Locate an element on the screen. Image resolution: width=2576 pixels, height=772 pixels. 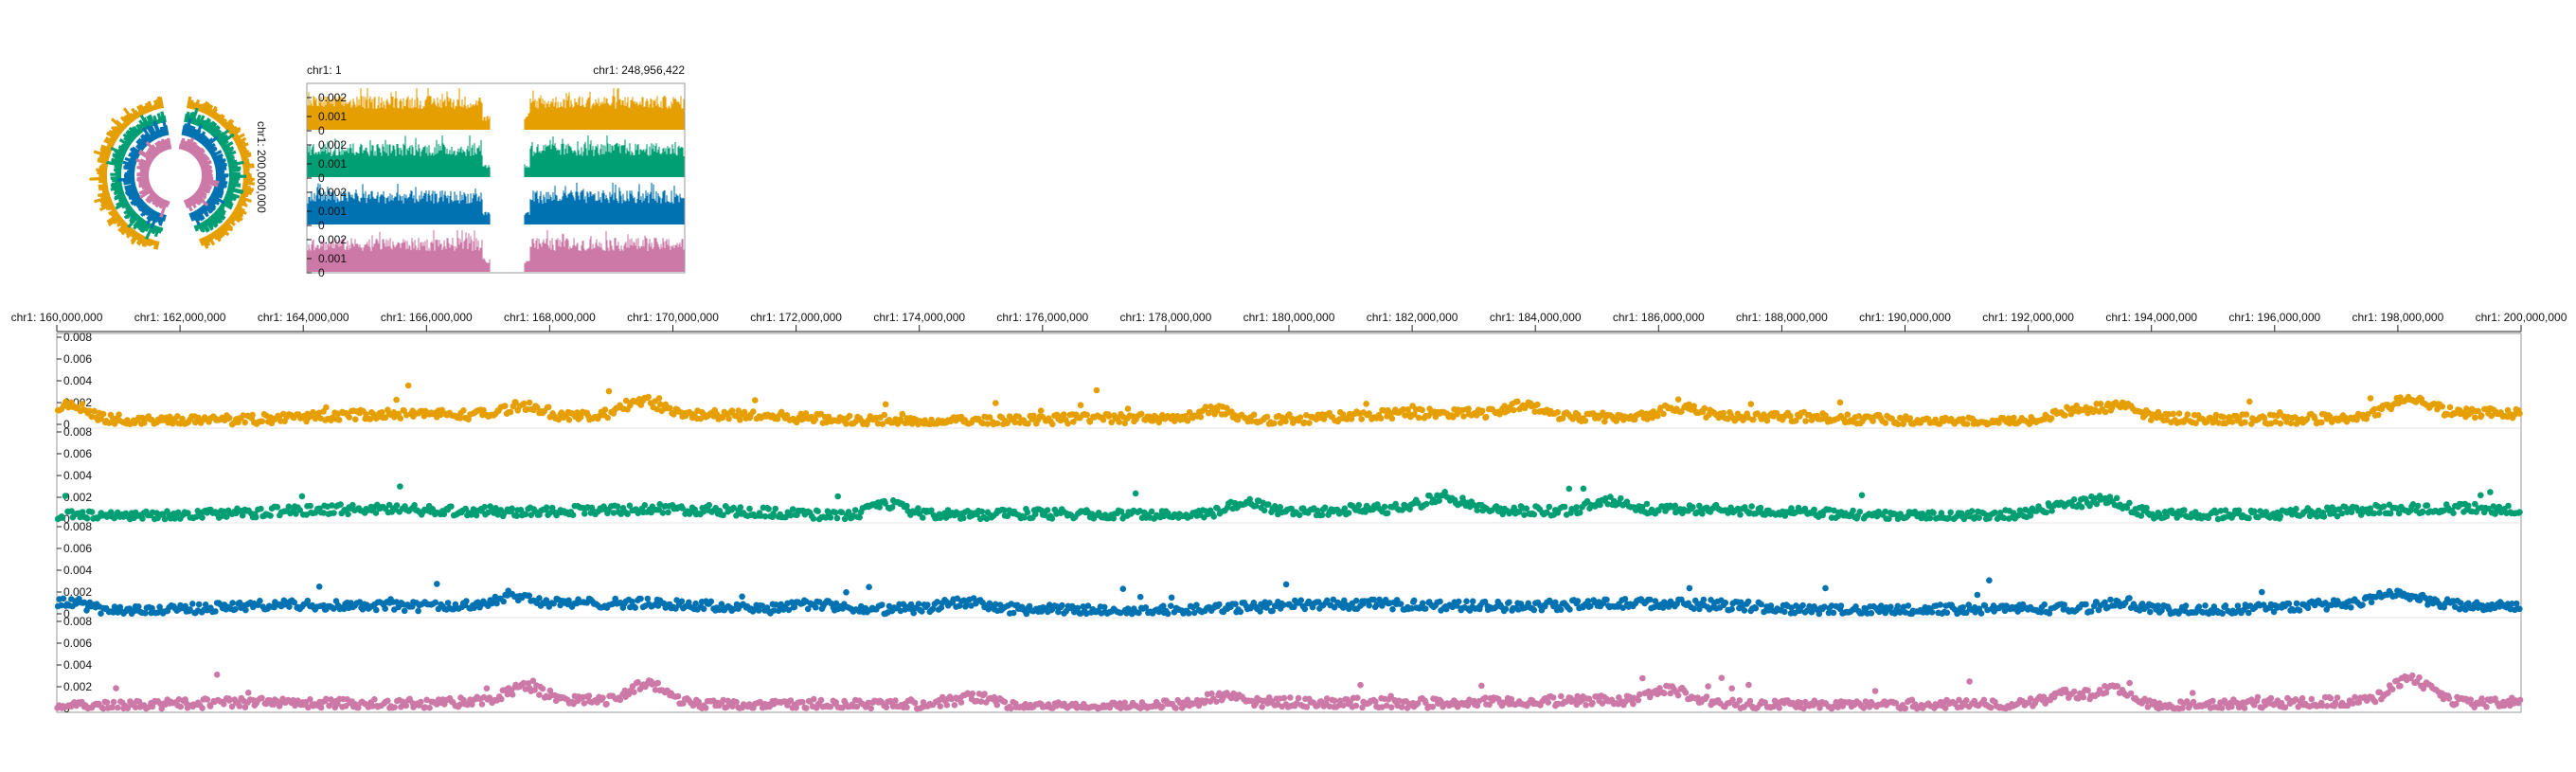
circos-overview is located at coordinates (172, 173).